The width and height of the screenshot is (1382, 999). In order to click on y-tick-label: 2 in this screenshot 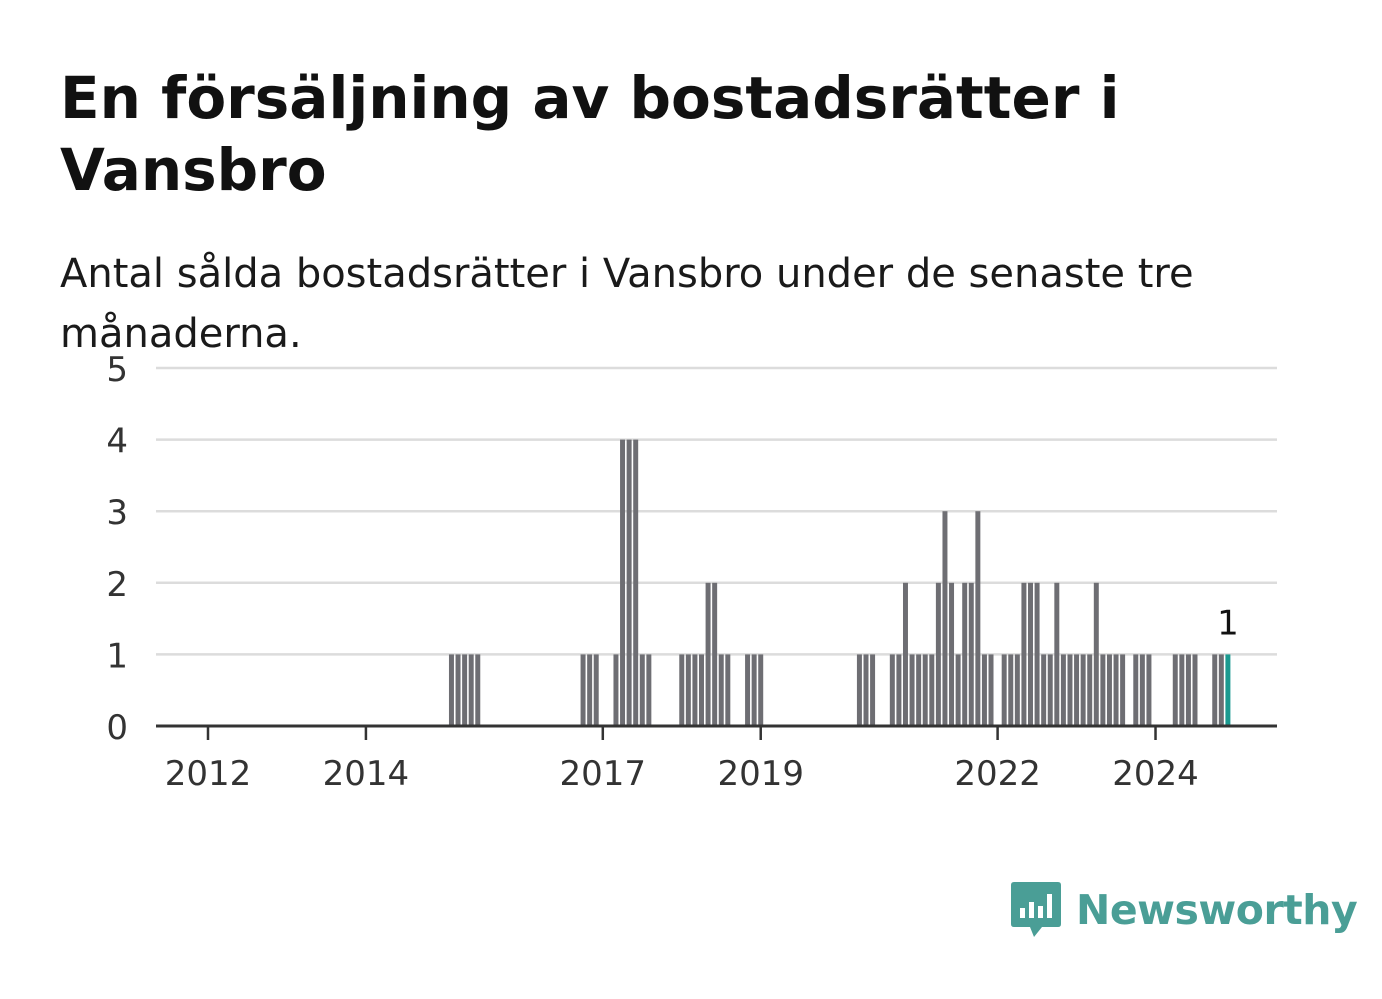, I will do `click(117, 585)`.